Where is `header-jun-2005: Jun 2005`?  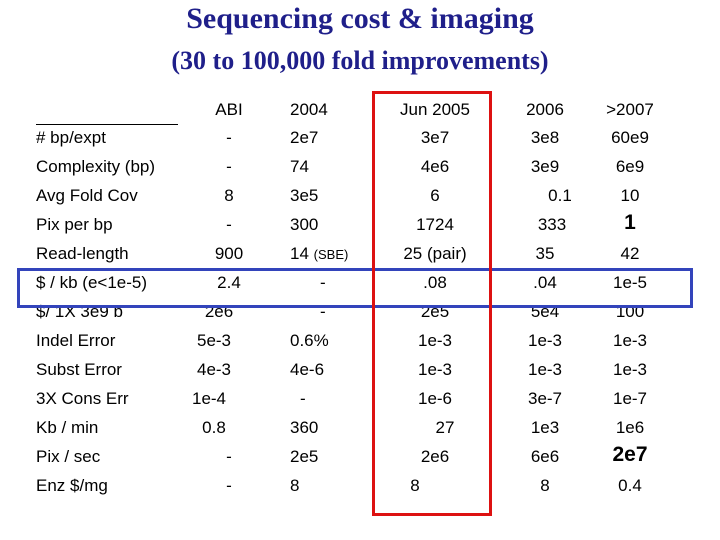
header-jun-2005: Jun 2005 is located at coordinates (435, 109).